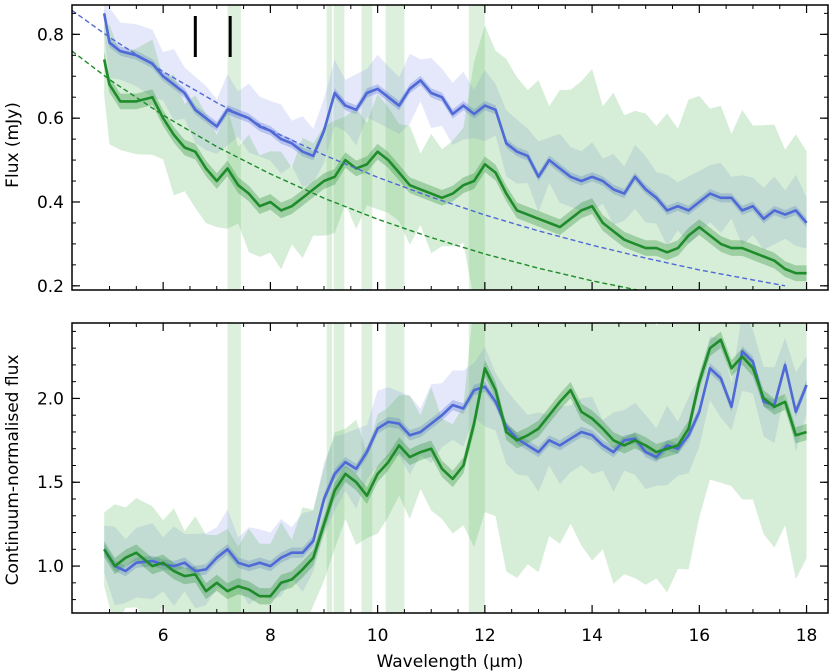 The height and width of the screenshot is (672, 831). I want to click on y-tick-label: 1.5, so click(50, 483).